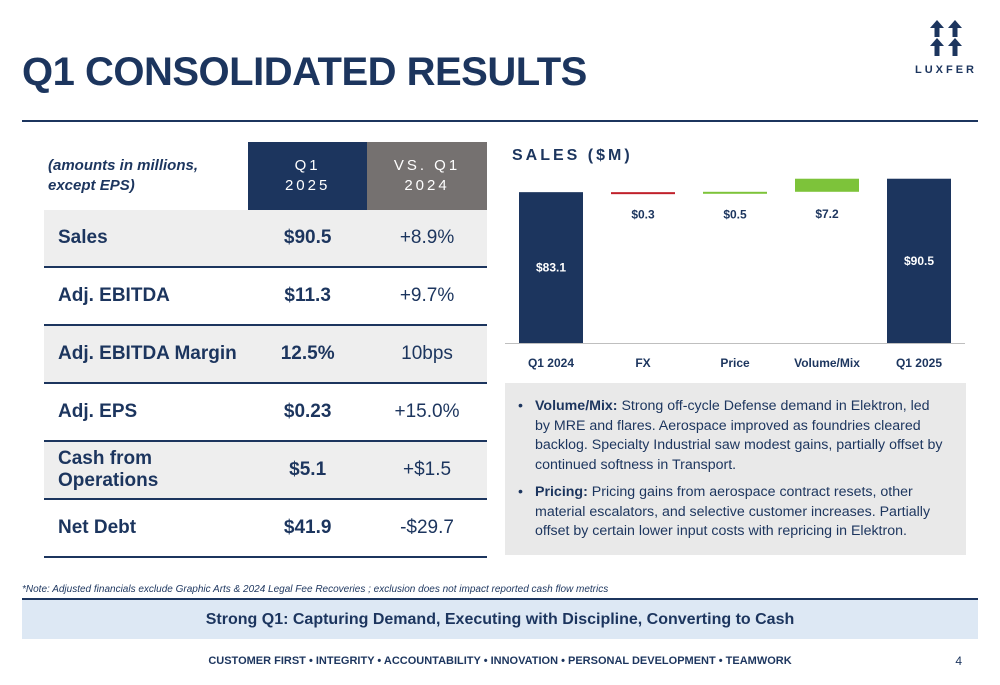  What do you see at coordinates (642, 363) in the screenshot?
I see `x-tick-label: FX` at bounding box center [642, 363].